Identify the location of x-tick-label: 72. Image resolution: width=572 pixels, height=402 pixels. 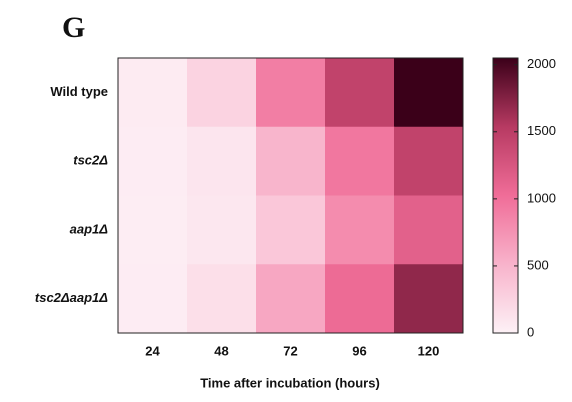
(290, 350).